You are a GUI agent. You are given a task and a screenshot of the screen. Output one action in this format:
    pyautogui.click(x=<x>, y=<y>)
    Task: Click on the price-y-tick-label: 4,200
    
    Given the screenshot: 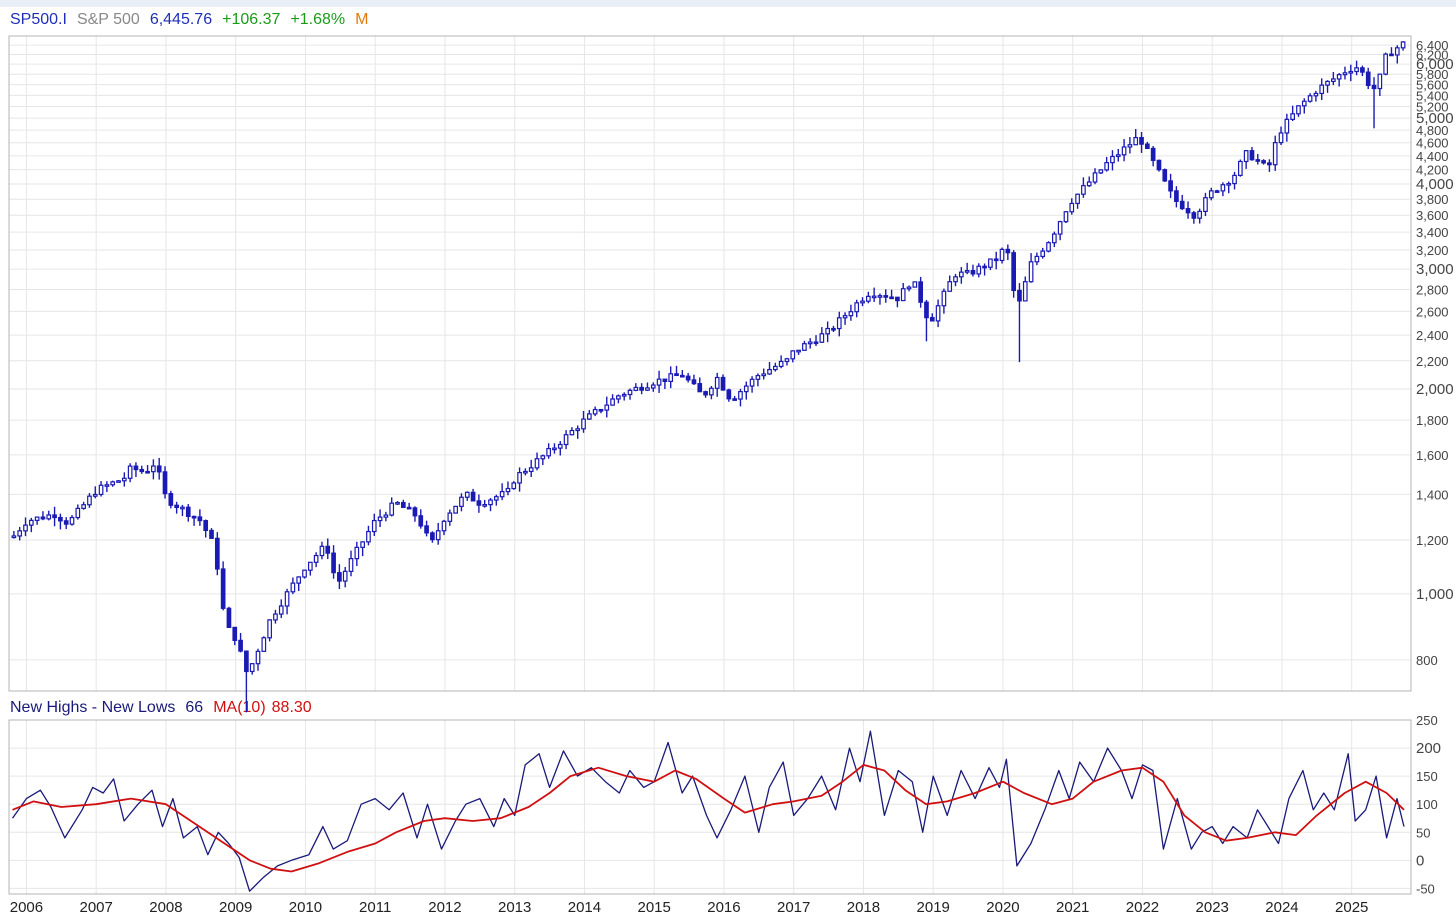 What is the action you would take?
    pyautogui.click(x=1432, y=170)
    